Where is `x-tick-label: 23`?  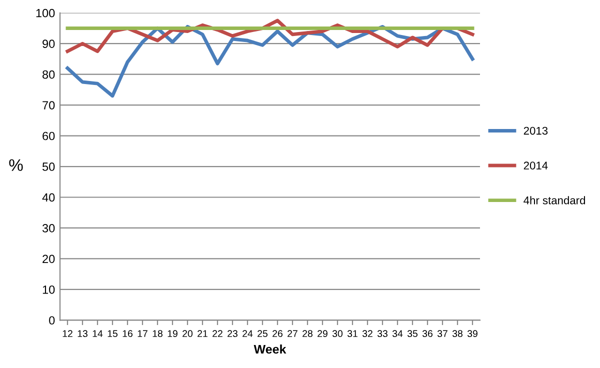
x-tick-label: 23 is located at coordinates (233, 334).